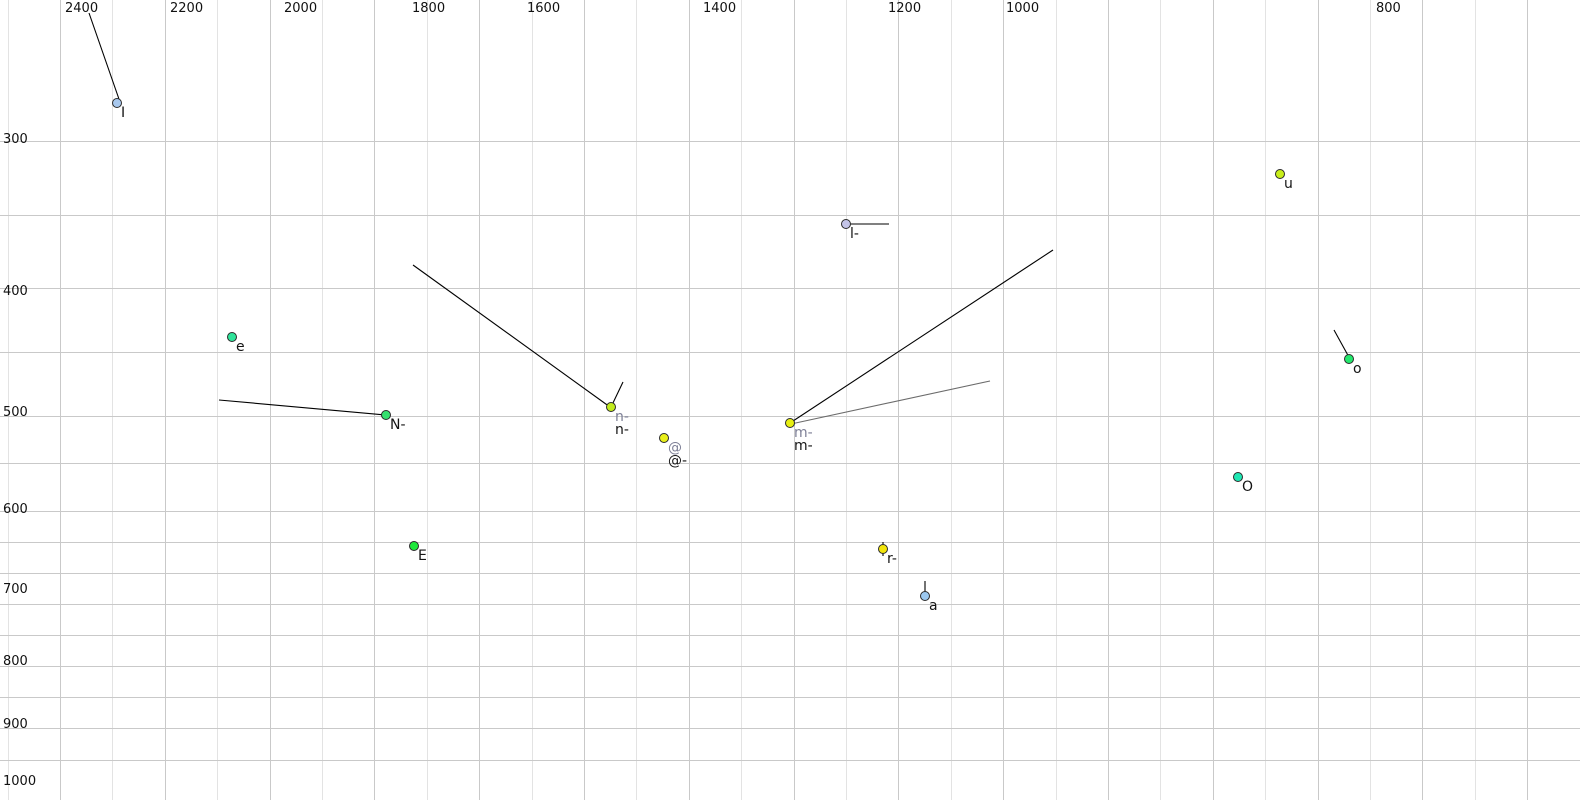  I want to click on y-axis-tick-700: 700, so click(15, 589).